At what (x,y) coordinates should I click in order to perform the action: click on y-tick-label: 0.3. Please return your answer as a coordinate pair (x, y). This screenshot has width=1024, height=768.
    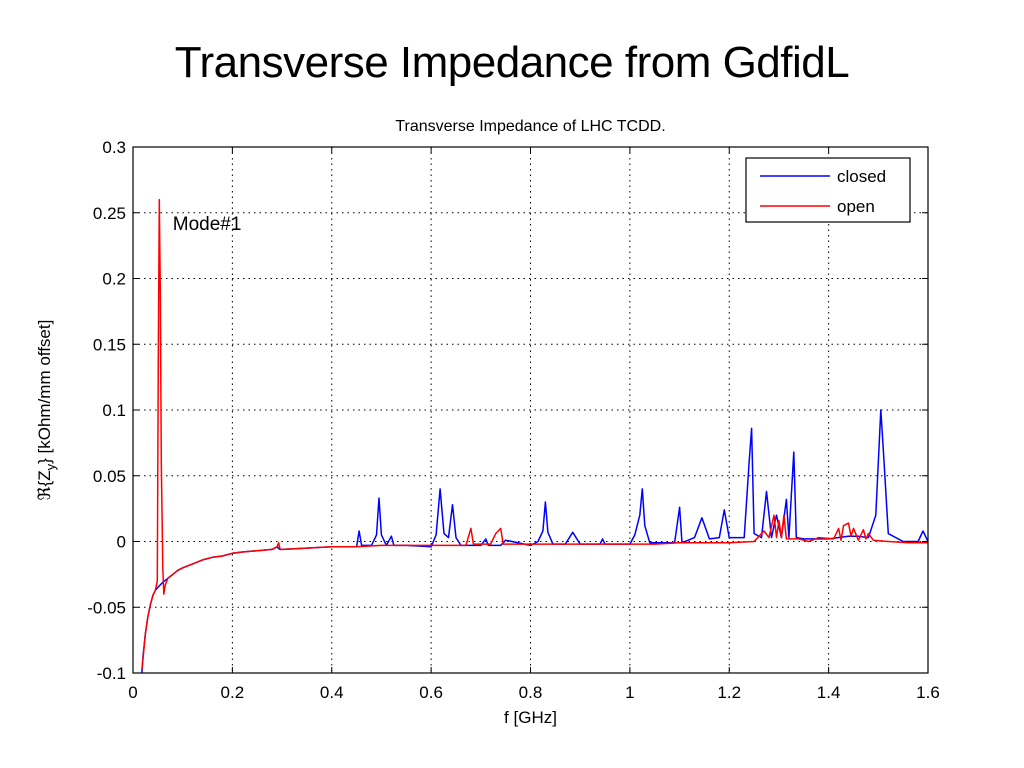
    Looking at the image, I should click on (114, 147).